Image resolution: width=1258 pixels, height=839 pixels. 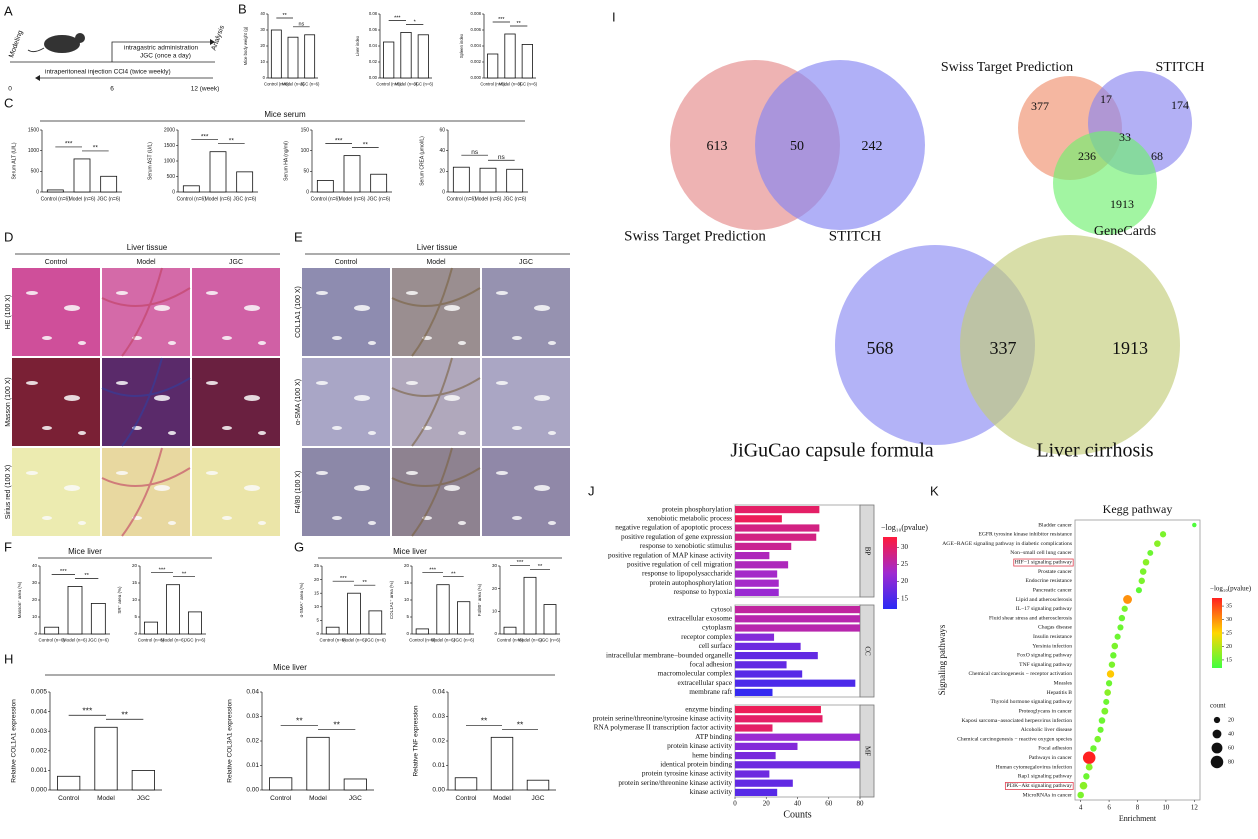 What do you see at coordinates (1122, 204) in the screenshot?
I see `venn-count: 1913` at bounding box center [1122, 204].